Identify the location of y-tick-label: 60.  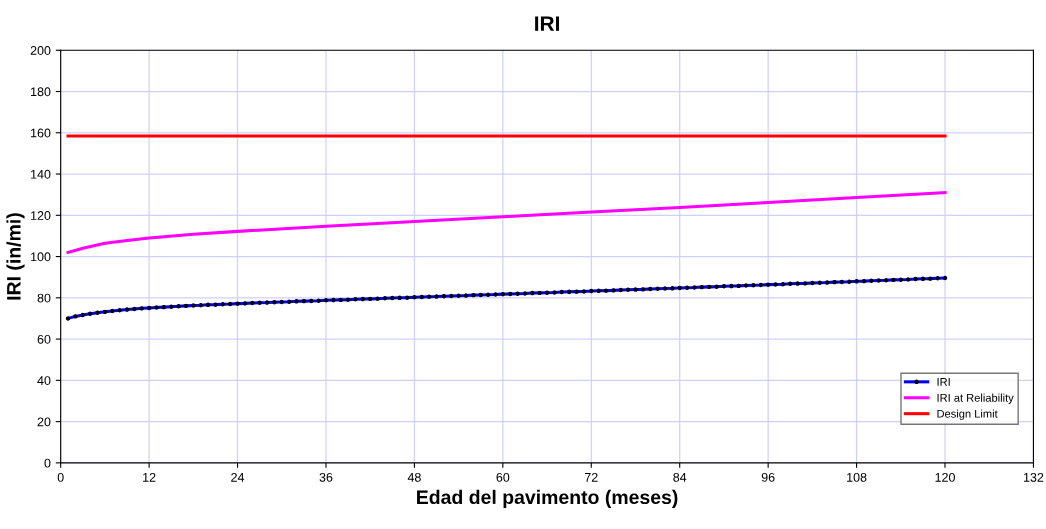
(44, 339).